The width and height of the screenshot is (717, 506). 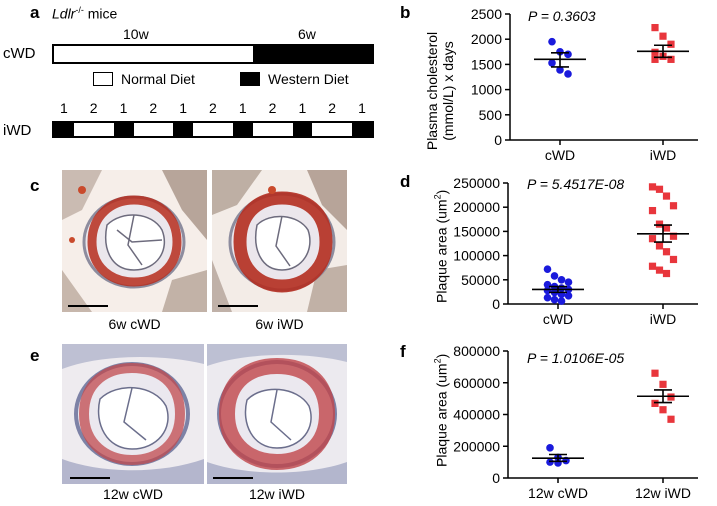 I want to click on caption-12w-cwd: 12w cWD, so click(x=133, y=494).